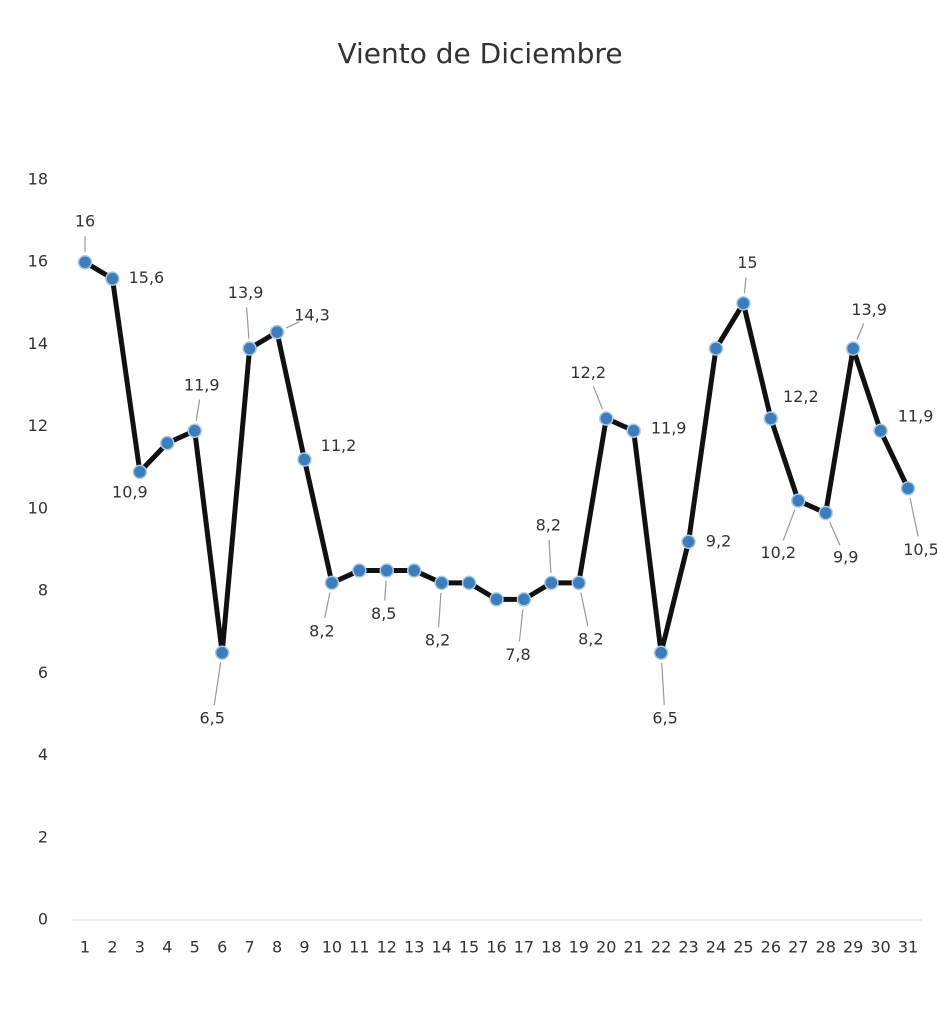 The width and height of the screenshot is (937, 1029). Describe the element at coordinates (222, 947) in the screenshot. I see `x-tick-label: 6` at that location.